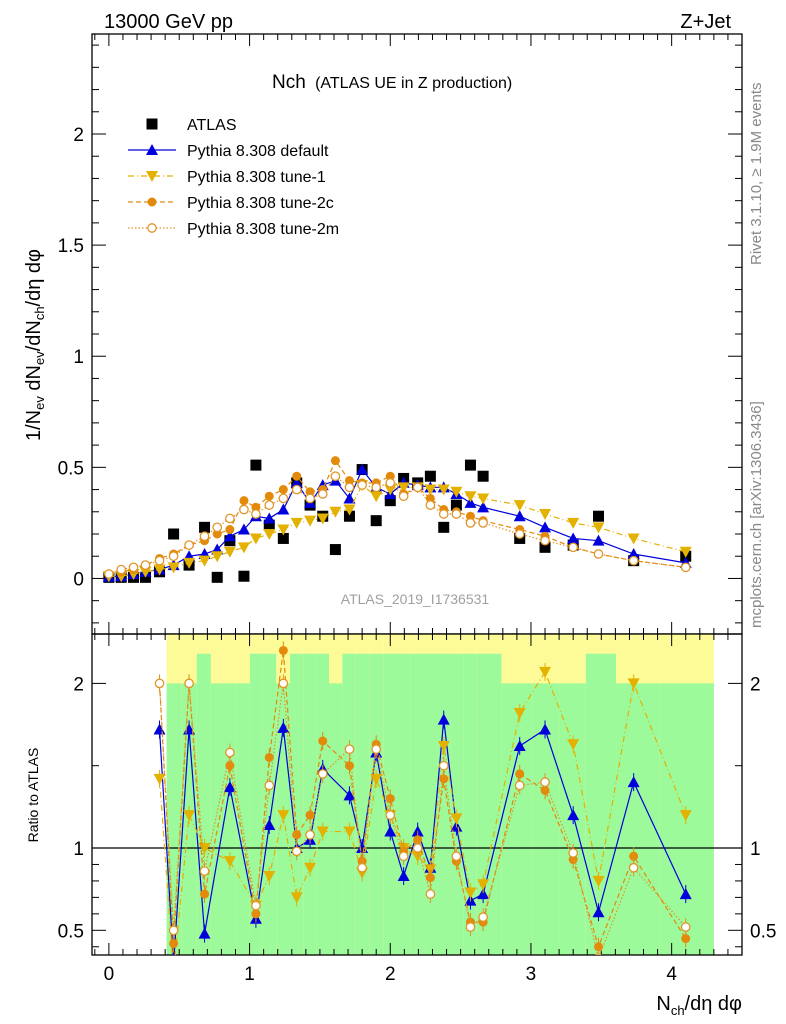 The width and height of the screenshot is (786, 1024). Describe the element at coordinates (531, 974) in the screenshot. I see `x-tick-label: 3` at that location.